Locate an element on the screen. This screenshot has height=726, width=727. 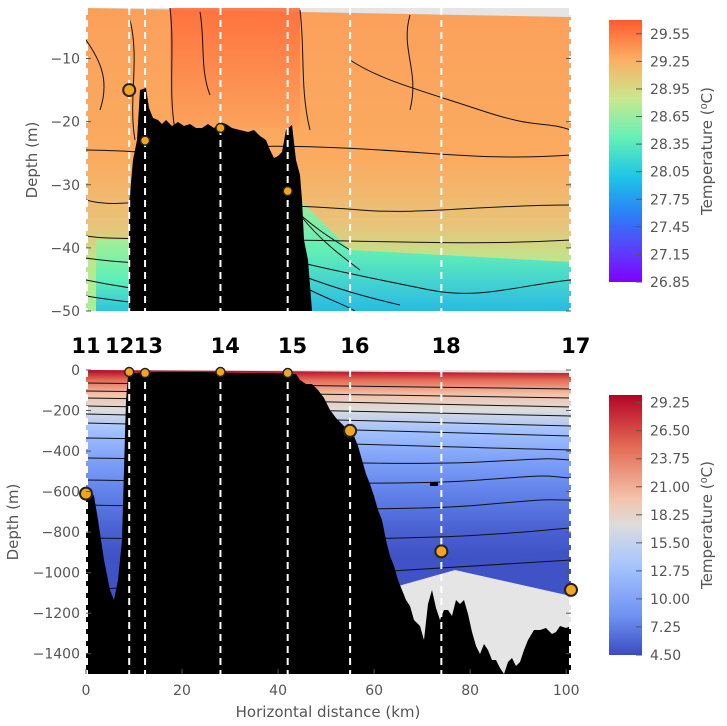
colorbar-tick-label: 21.00 is located at coordinates (670, 488).